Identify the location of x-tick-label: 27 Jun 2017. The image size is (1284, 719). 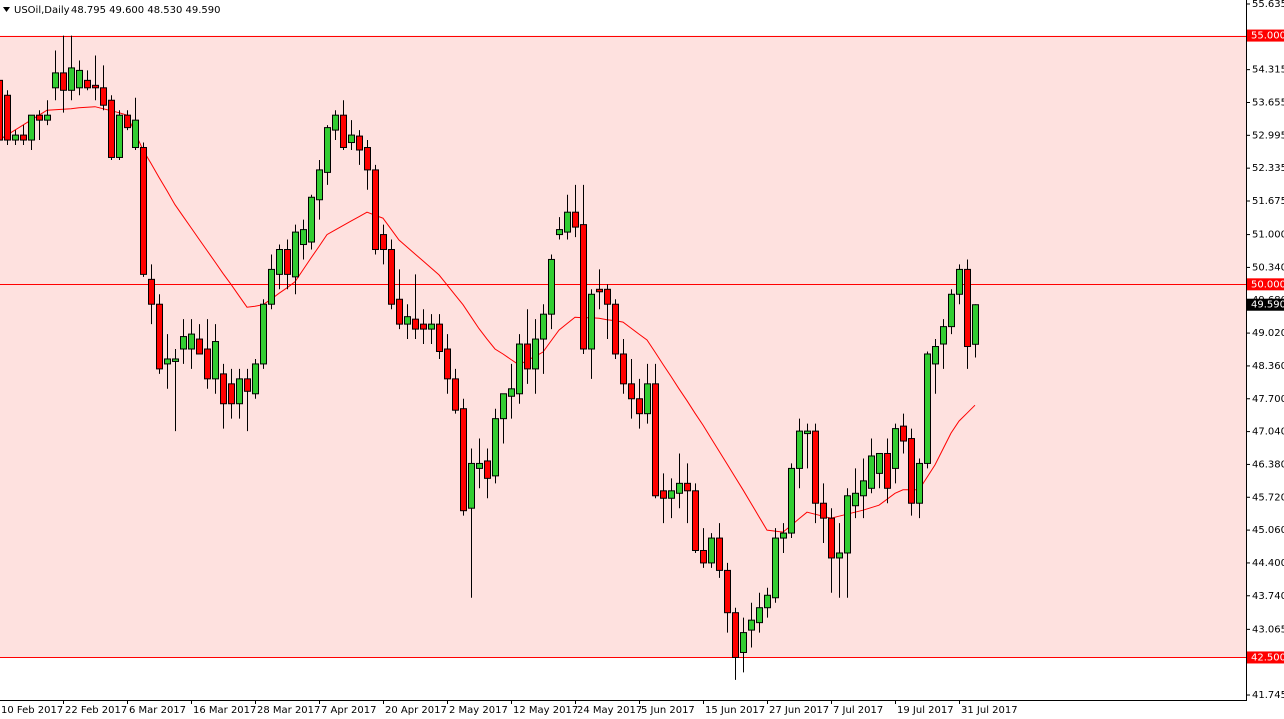
(799, 710).